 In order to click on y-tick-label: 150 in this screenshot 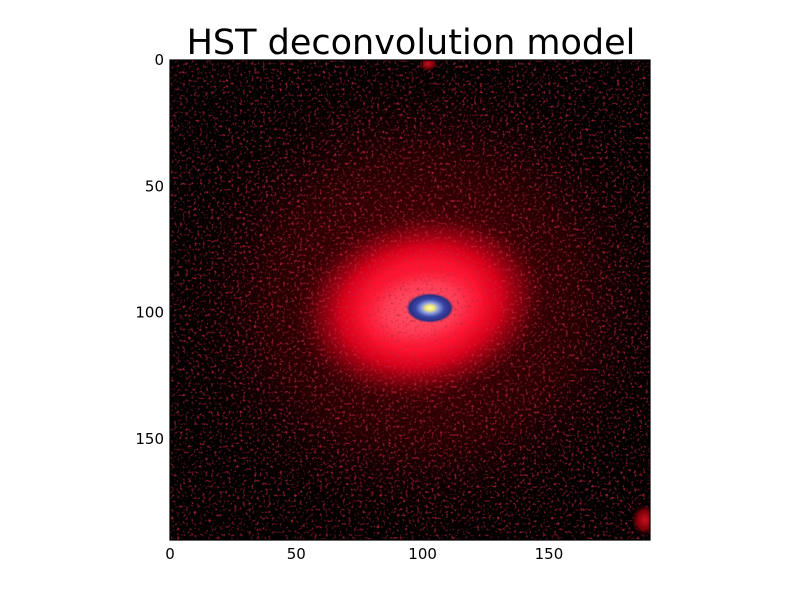, I will do `click(149, 439)`.